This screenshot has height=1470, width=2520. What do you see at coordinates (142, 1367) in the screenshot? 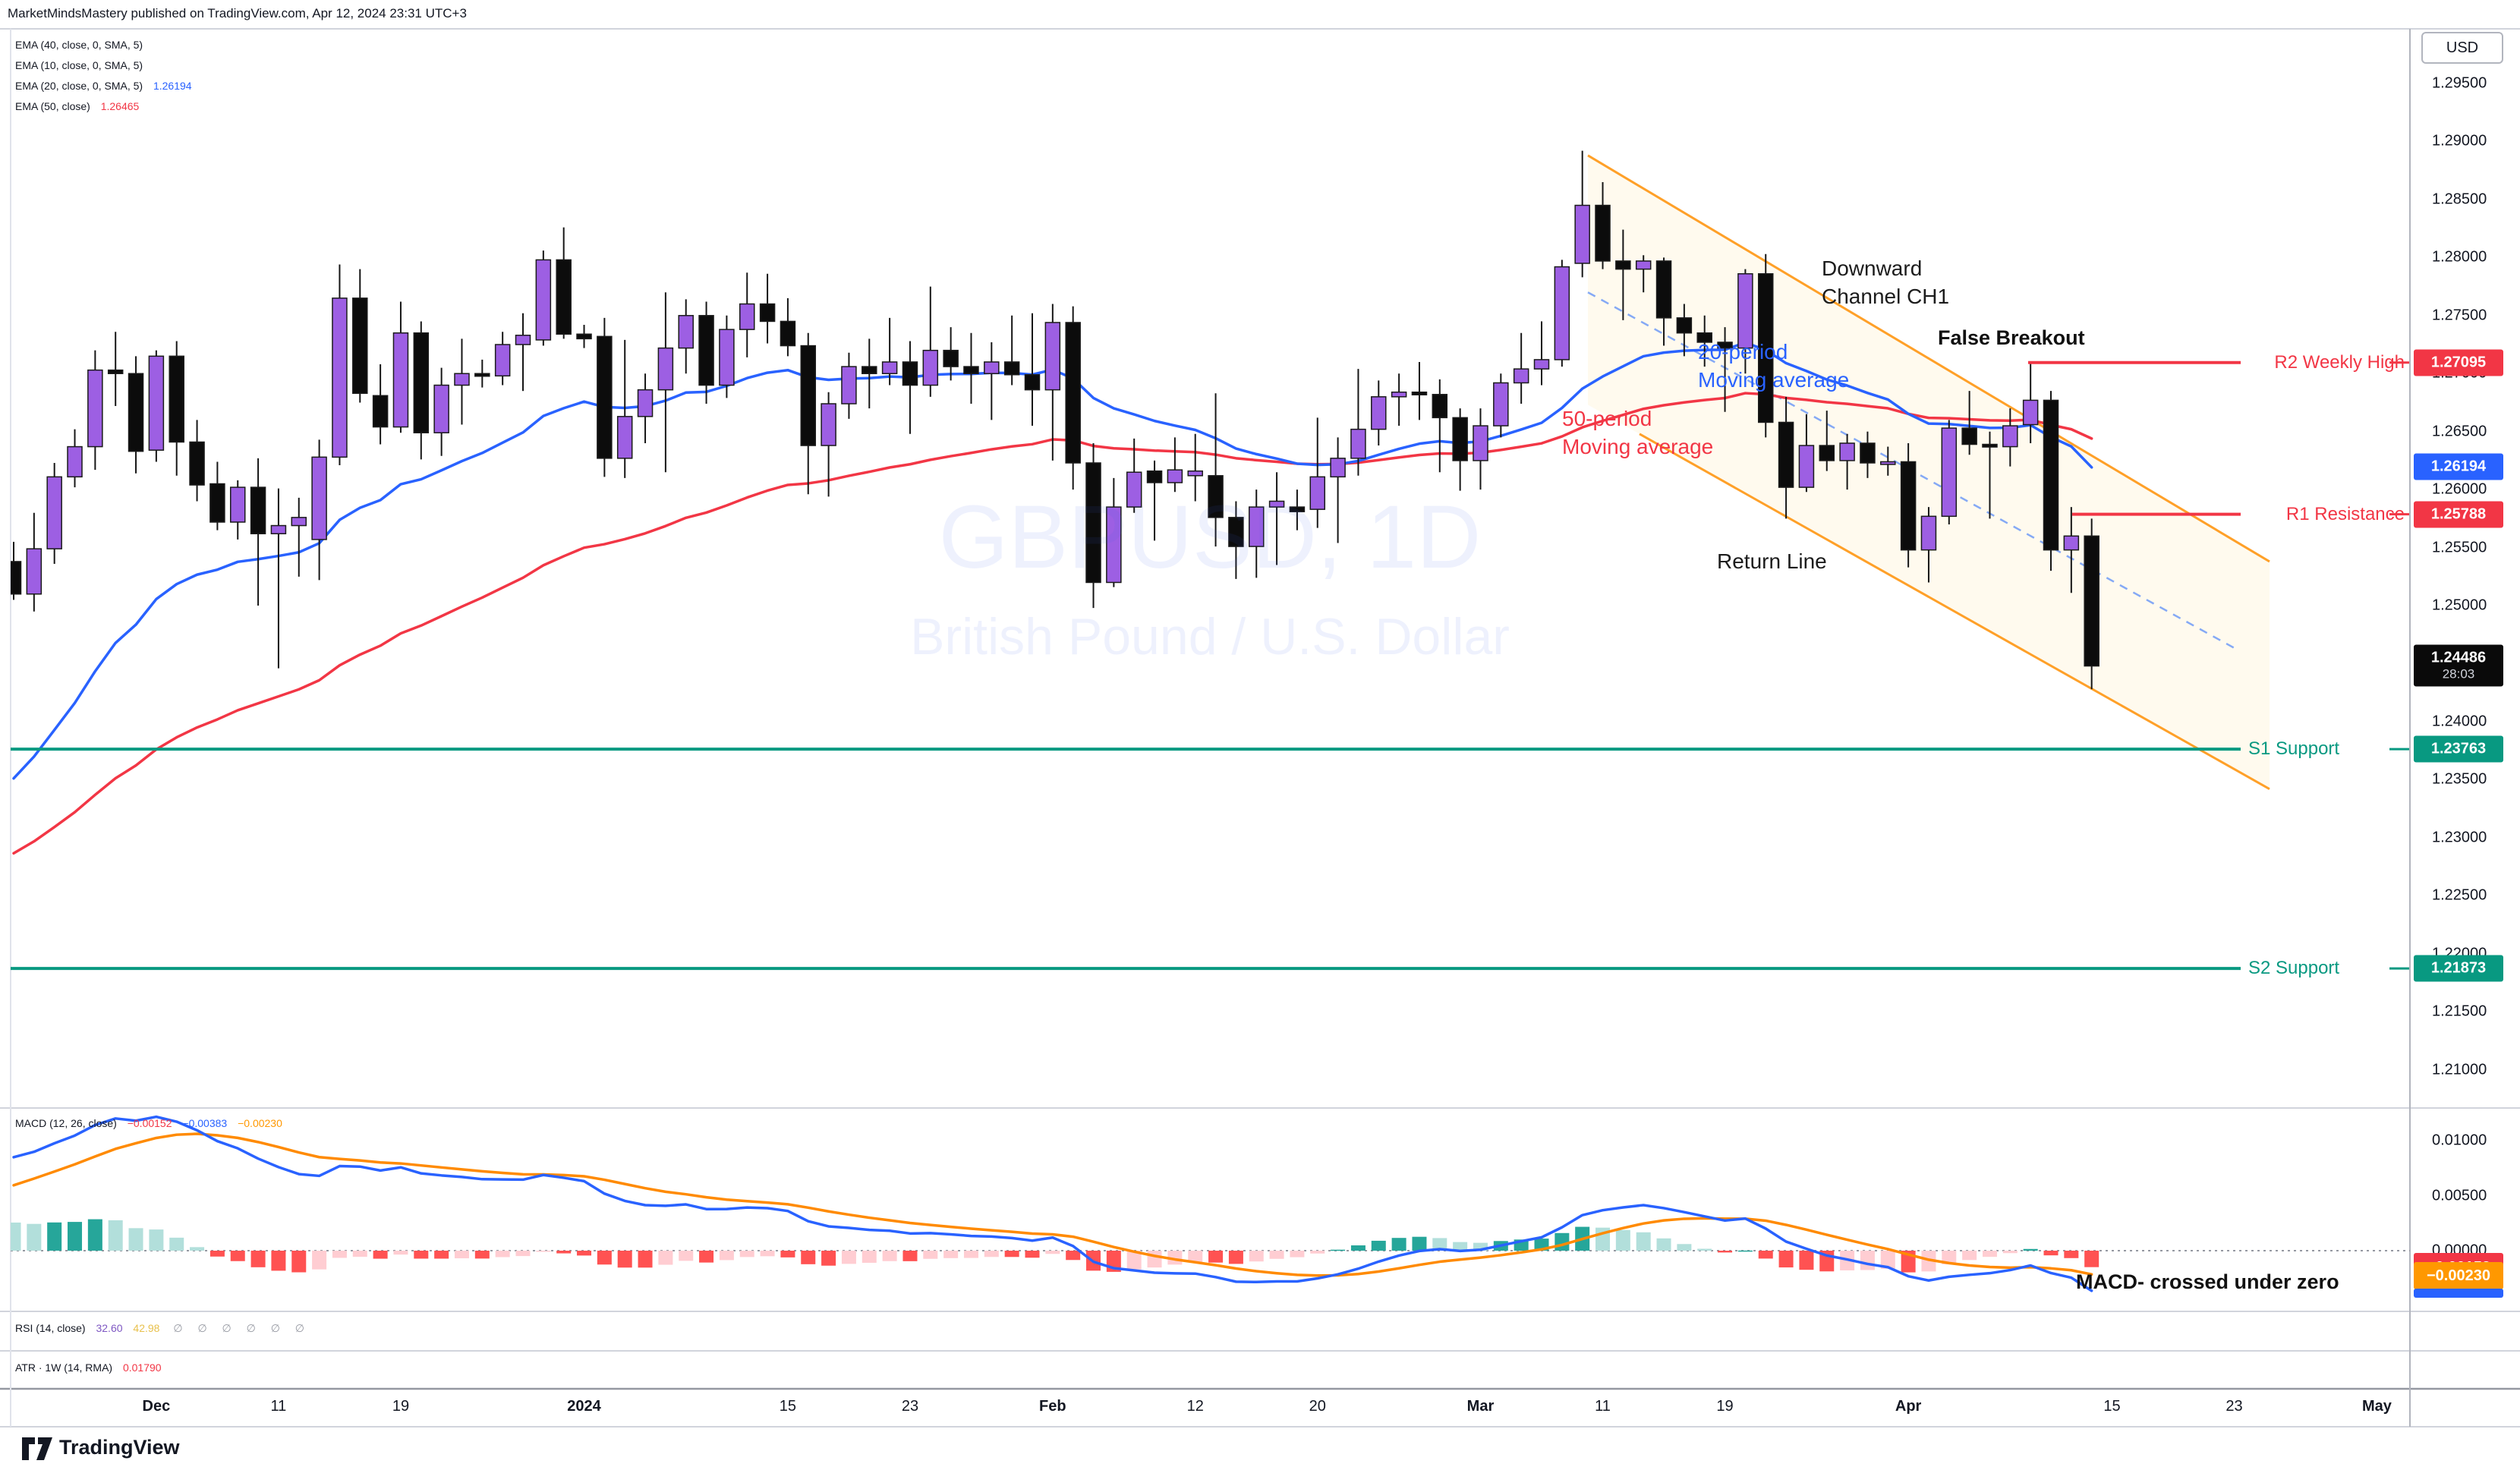
I see `atr-value: 0.01790` at bounding box center [142, 1367].